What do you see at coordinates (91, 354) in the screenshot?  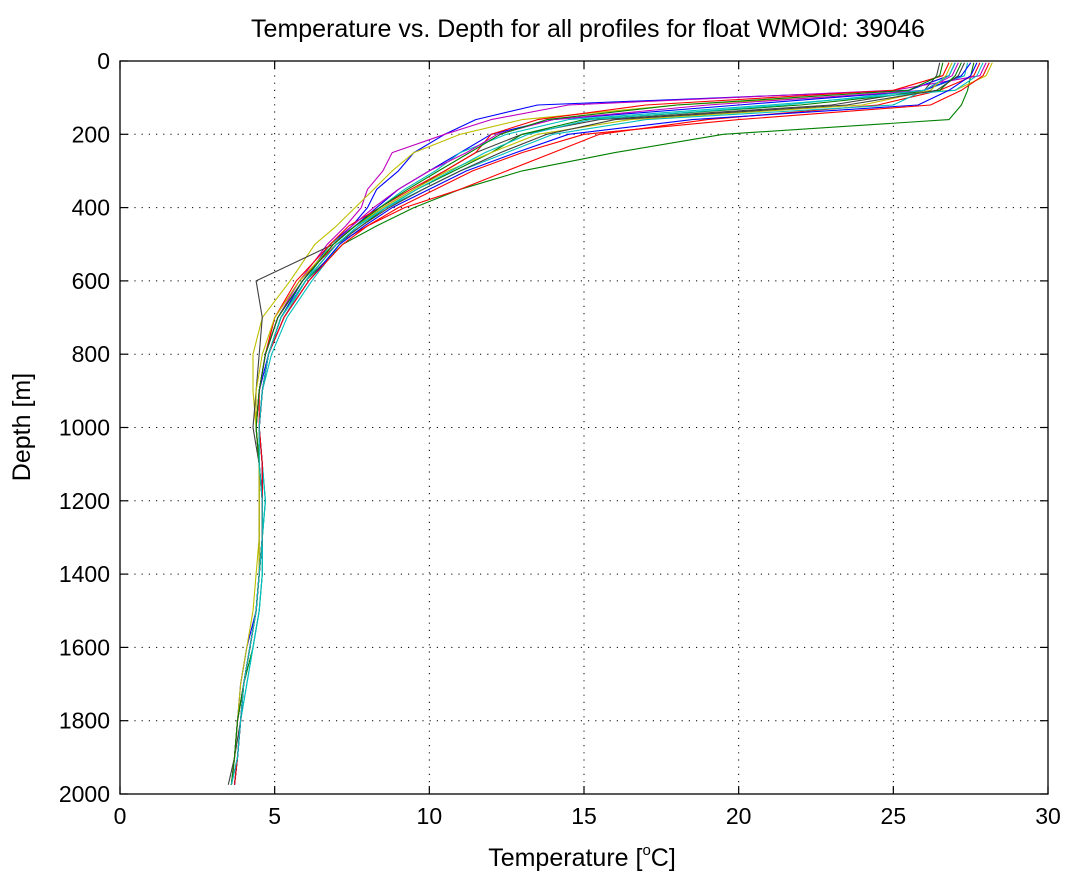 I see `y-tick-label: 800` at bounding box center [91, 354].